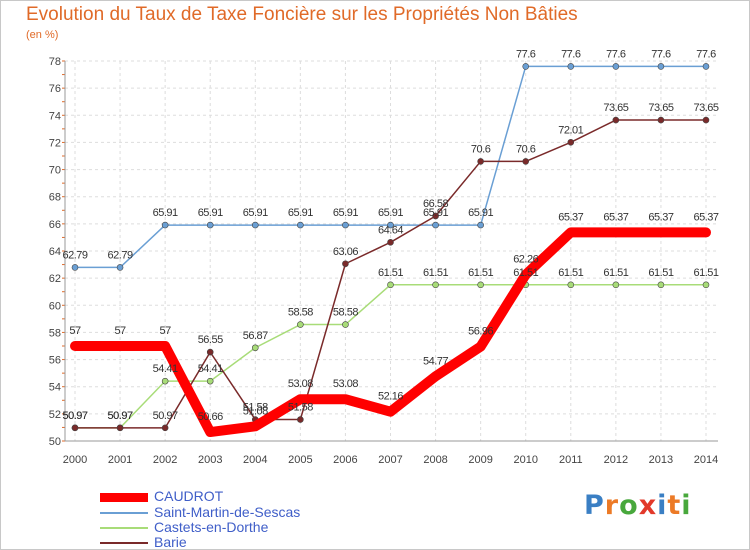  I want to click on data-label: 51.08, so click(255, 411).